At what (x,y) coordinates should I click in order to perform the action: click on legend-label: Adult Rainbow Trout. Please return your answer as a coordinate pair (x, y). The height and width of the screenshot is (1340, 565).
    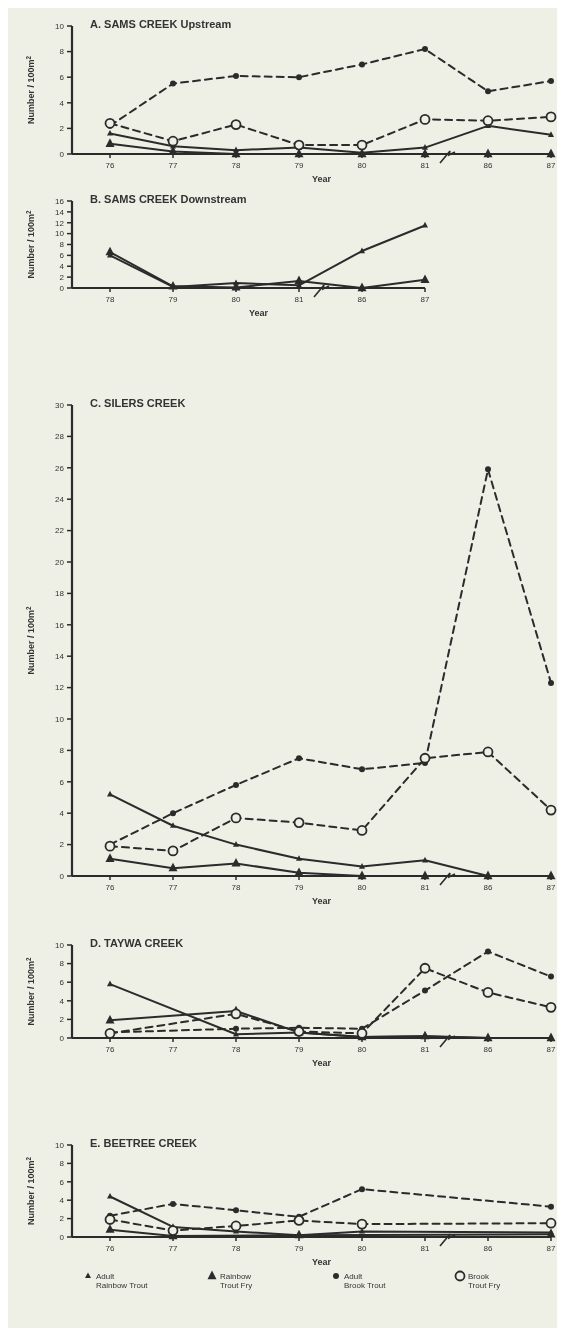
    Looking at the image, I should click on (122, 1281).